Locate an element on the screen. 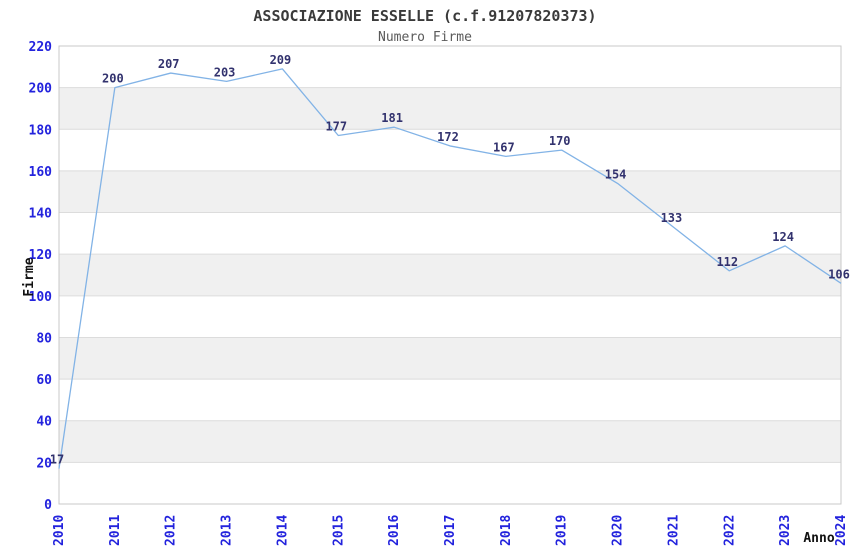  x-tick-label: 2019 is located at coordinates (562, 530).